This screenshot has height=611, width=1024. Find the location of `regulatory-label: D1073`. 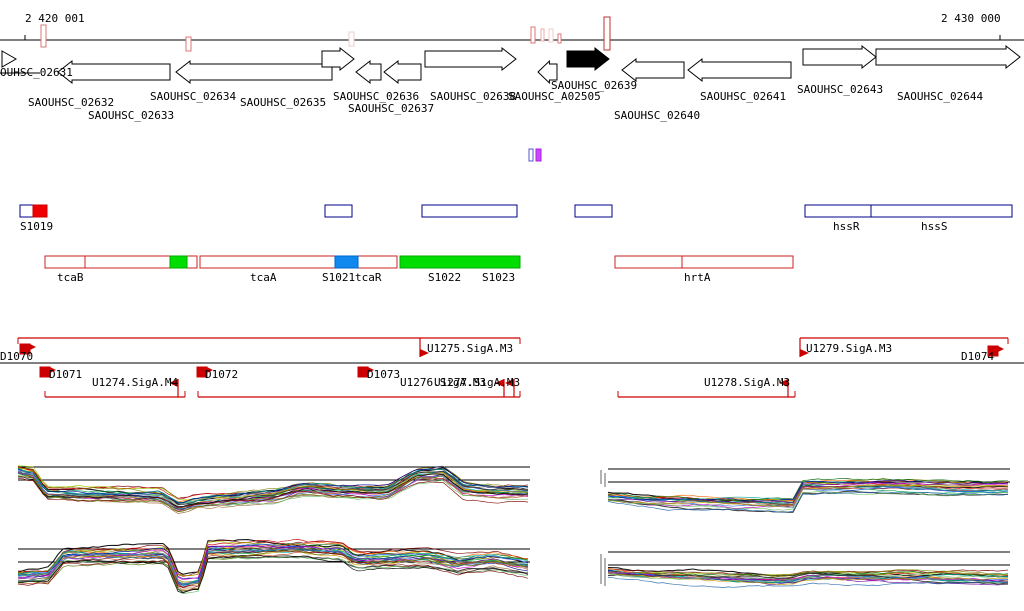

regulatory-label: D1073 is located at coordinates (384, 374).